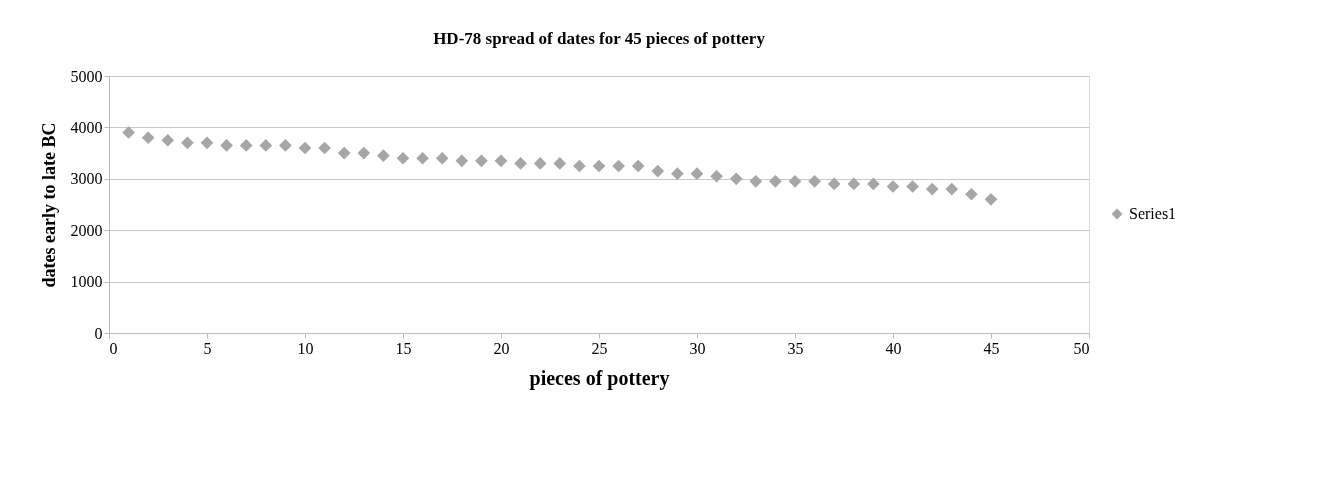 The height and width of the screenshot is (490, 1343). Describe the element at coordinates (86, 282) in the screenshot. I see `y-tick-label: 1000` at that location.